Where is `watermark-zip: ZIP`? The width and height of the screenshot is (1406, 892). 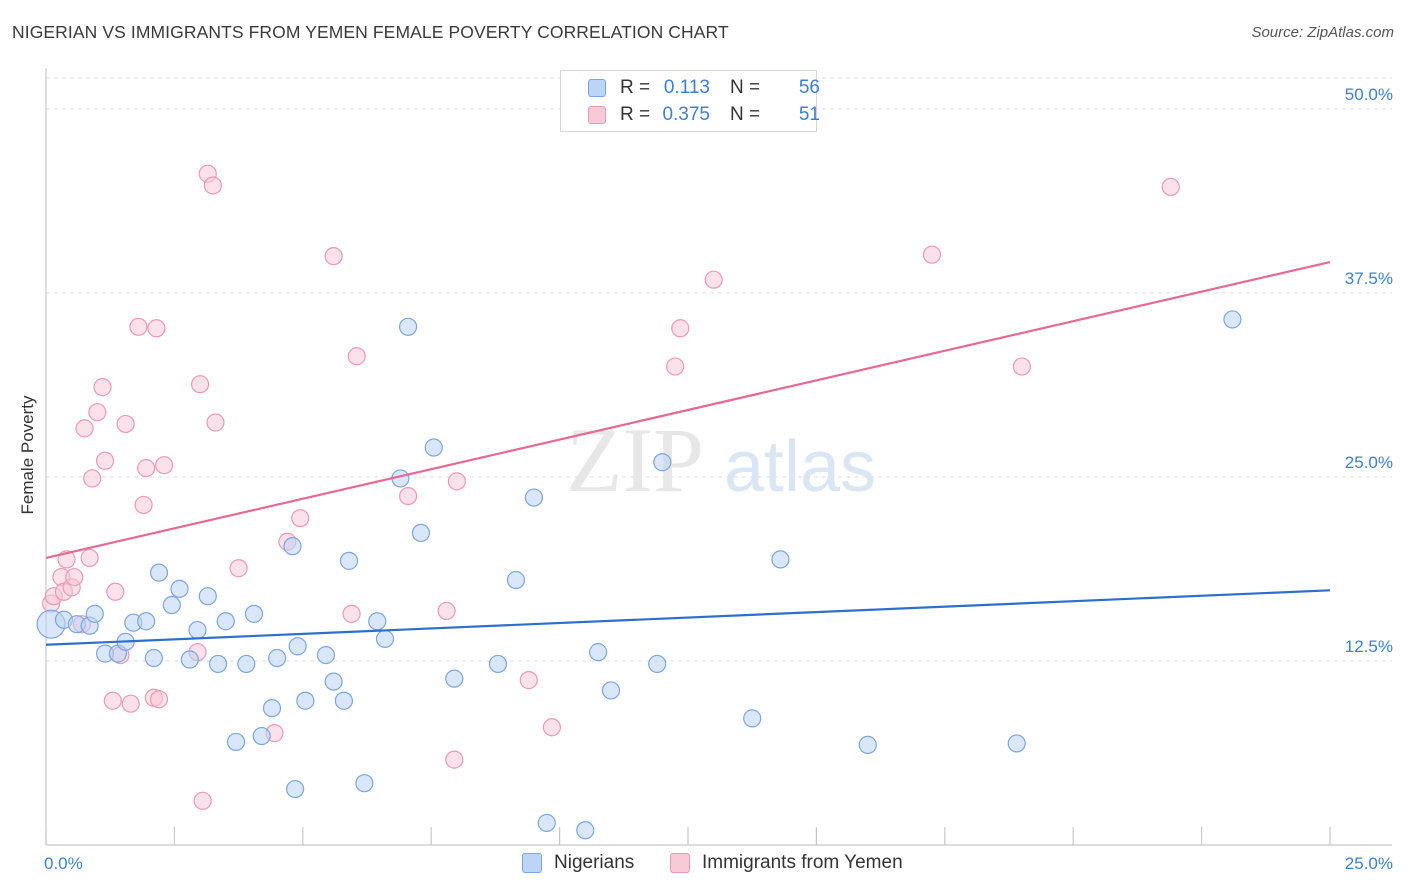 watermark-zip: ZIP is located at coordinates (635, 460).